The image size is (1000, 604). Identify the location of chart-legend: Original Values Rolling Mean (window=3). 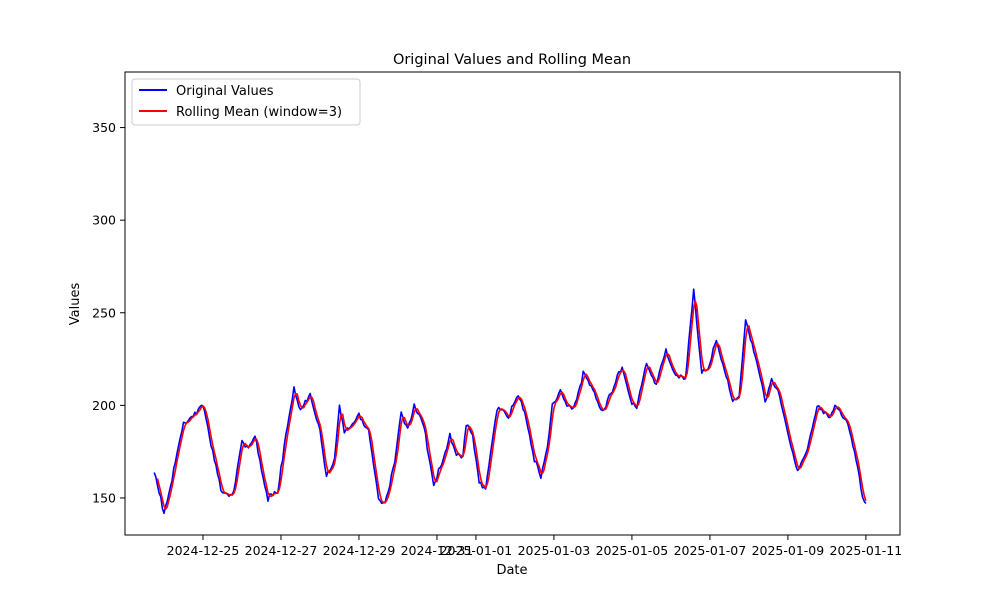
(246, 102).